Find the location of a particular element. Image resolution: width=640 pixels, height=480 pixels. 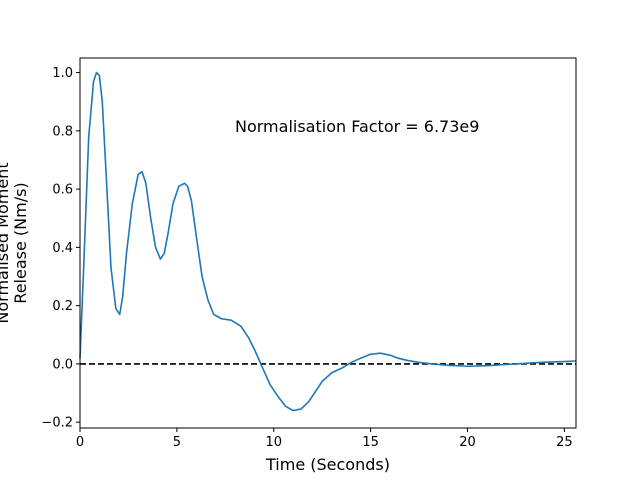

y-tick-label: −0.2 is located at coordinates (57, 423).